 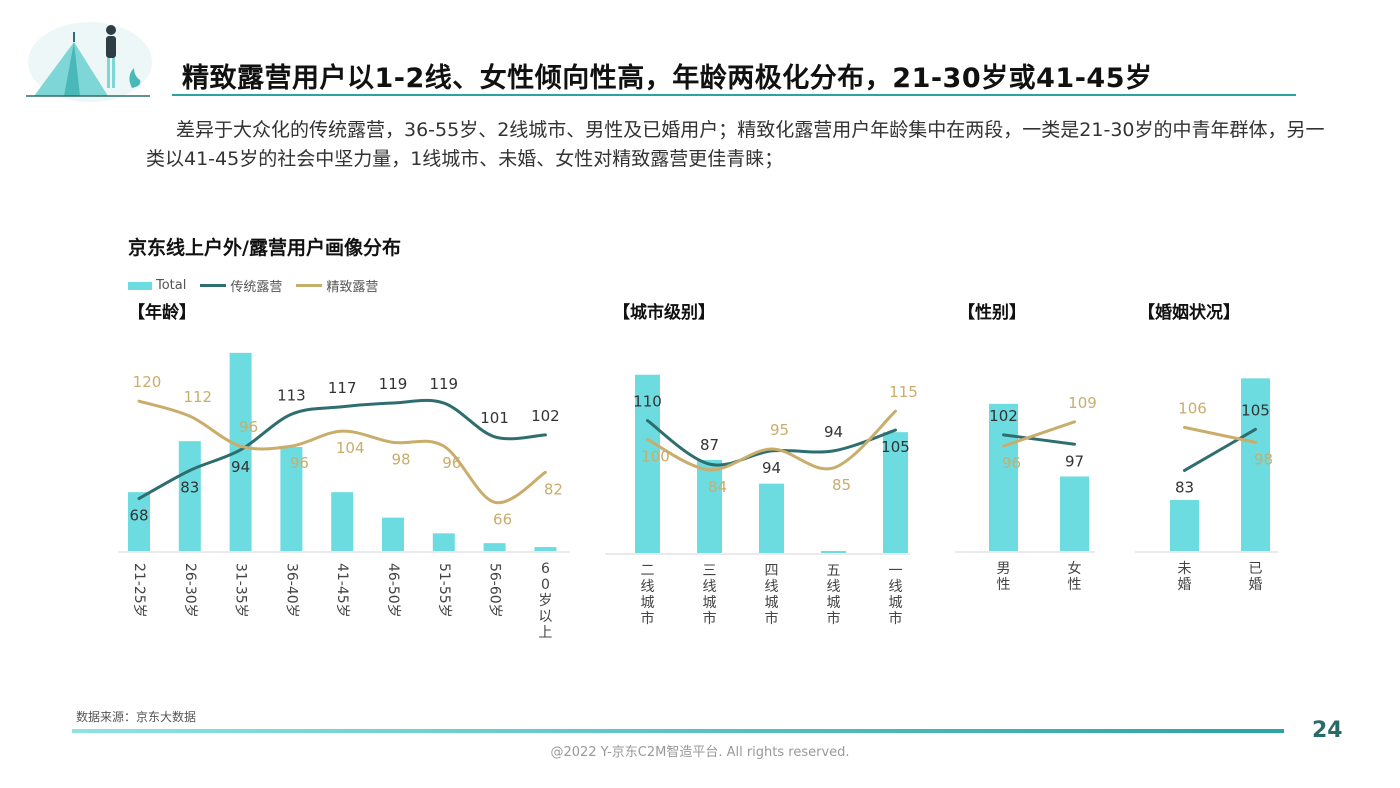 What do you see at coordinates (772, 595) in the screenshot?
I see `category-label: 四线城市` at bounding box center [772, 595].